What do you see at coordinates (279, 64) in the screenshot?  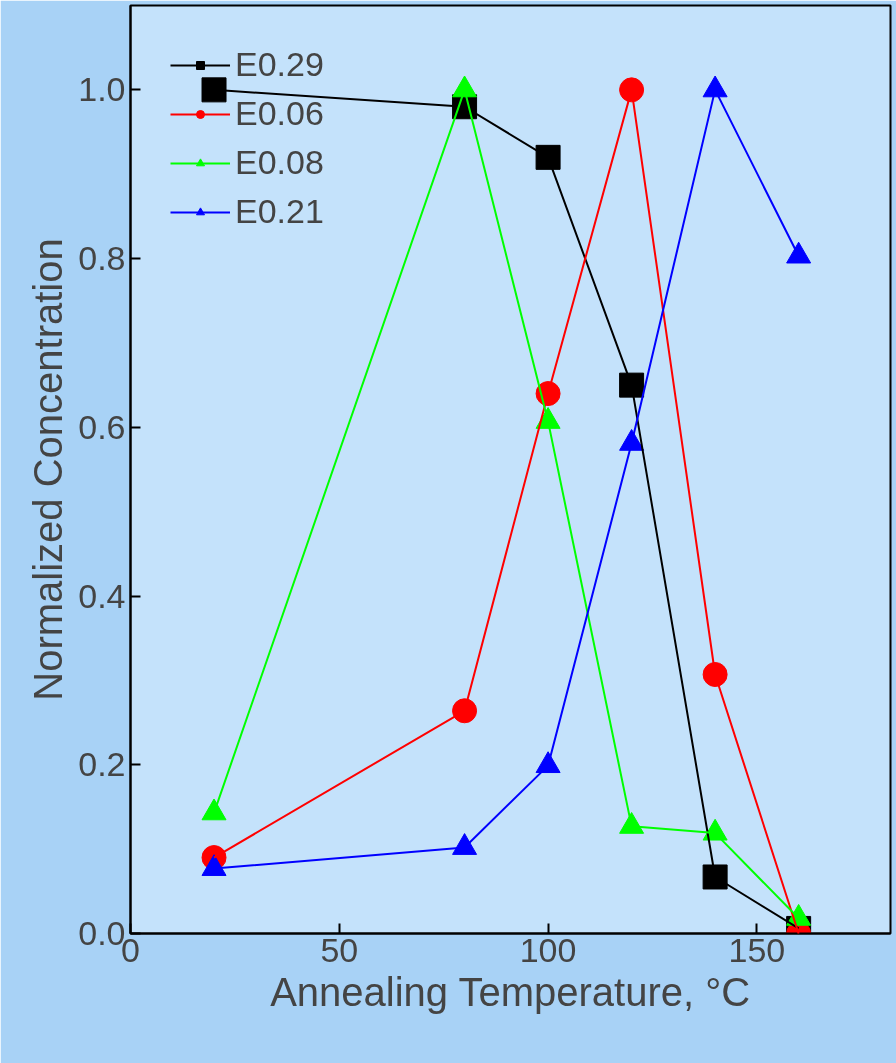 I see `legend-label: E0.29` at bounding box center [279, 64].